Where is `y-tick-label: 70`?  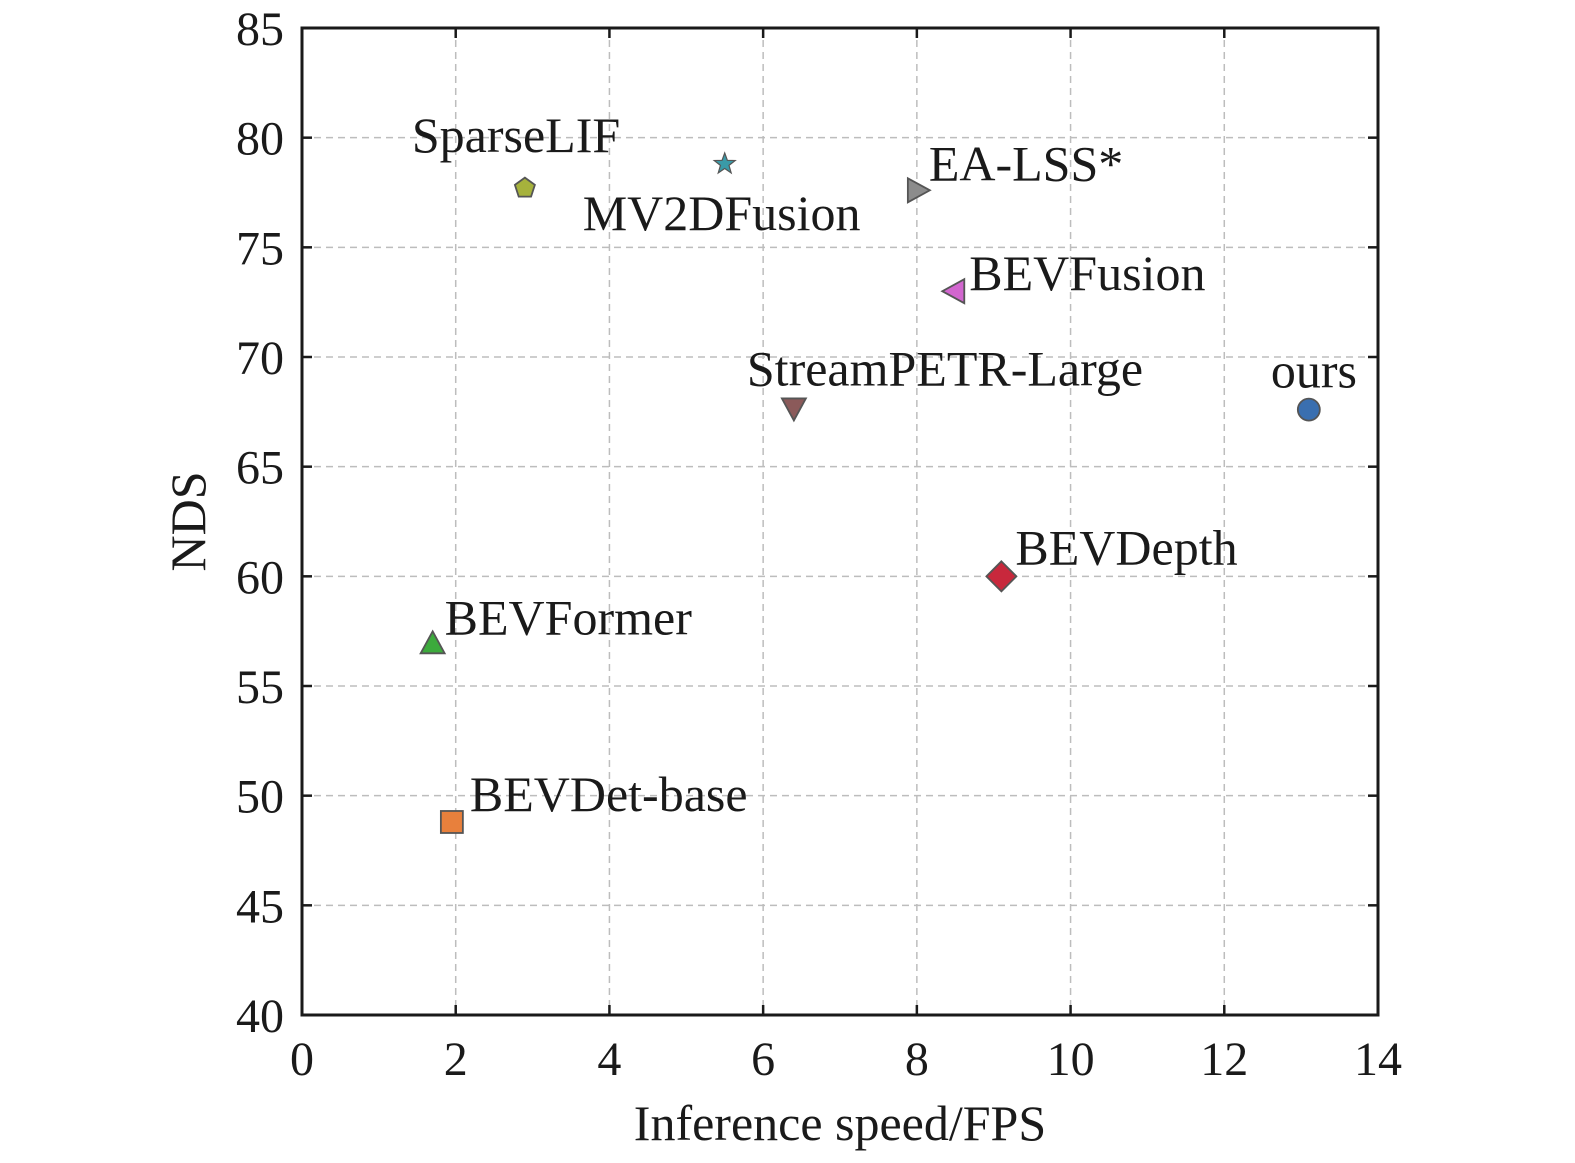
y-tick-label: 70 is located at coordinates (260, 358).